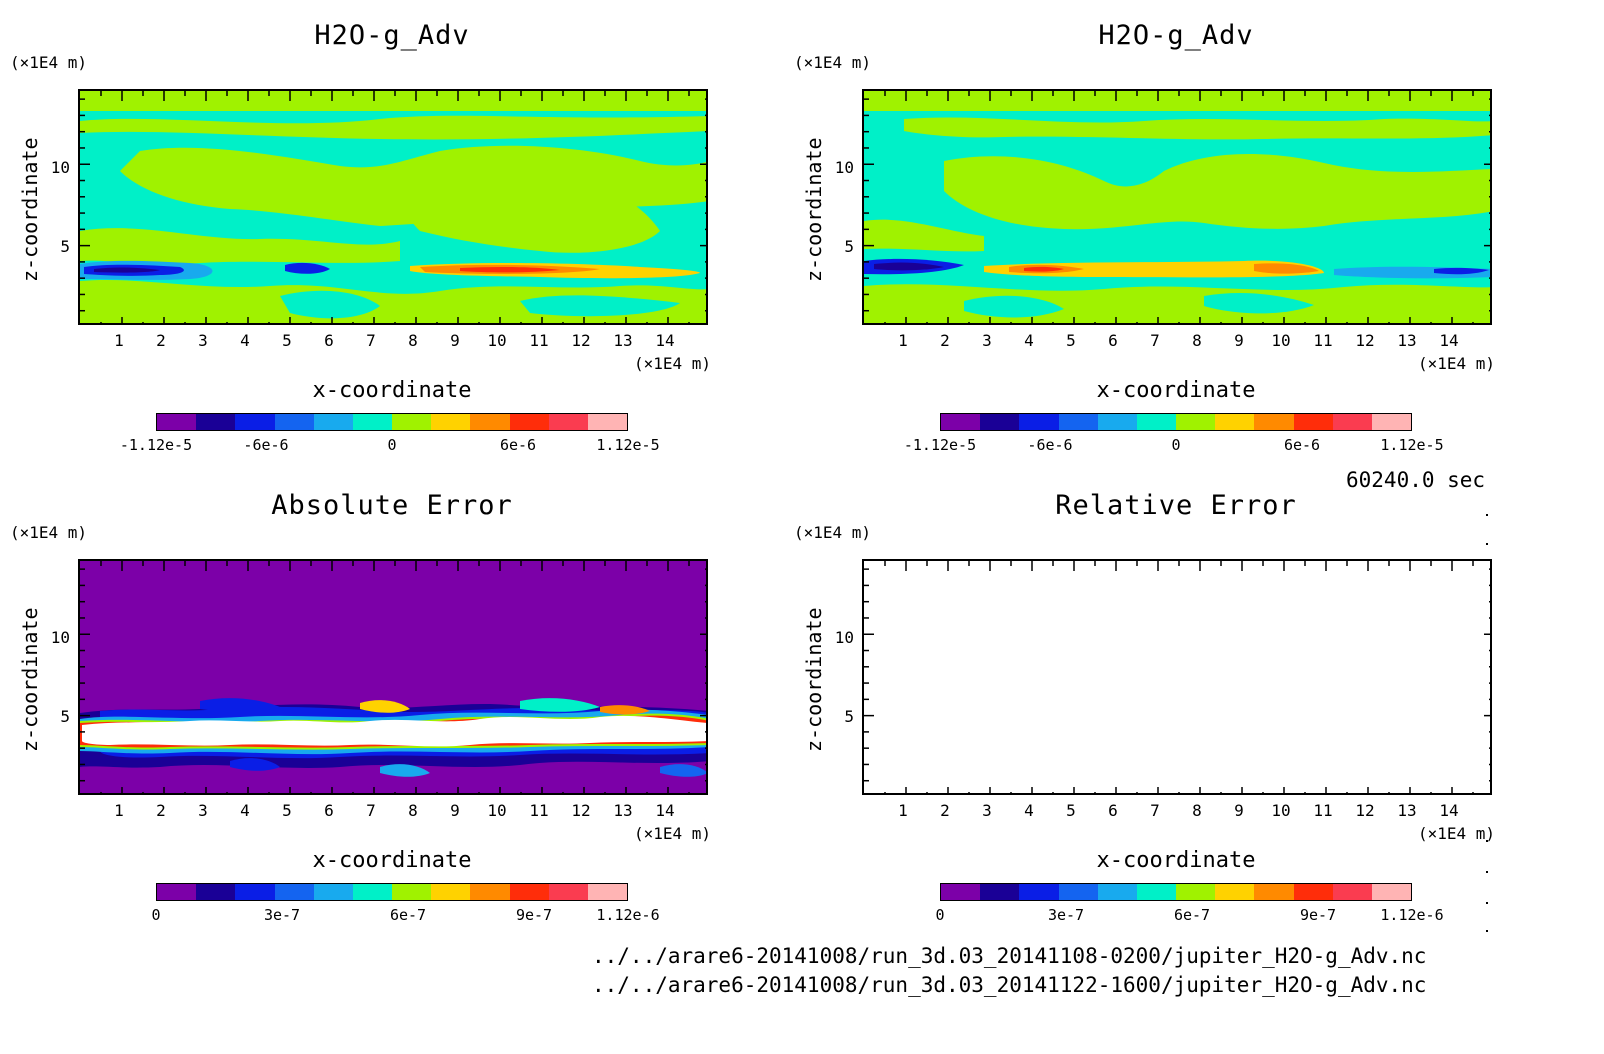 The height and width of the screenshot is (1054, 1604). I want to click on x-axis-label: x-coordinate, so click(392, 860).